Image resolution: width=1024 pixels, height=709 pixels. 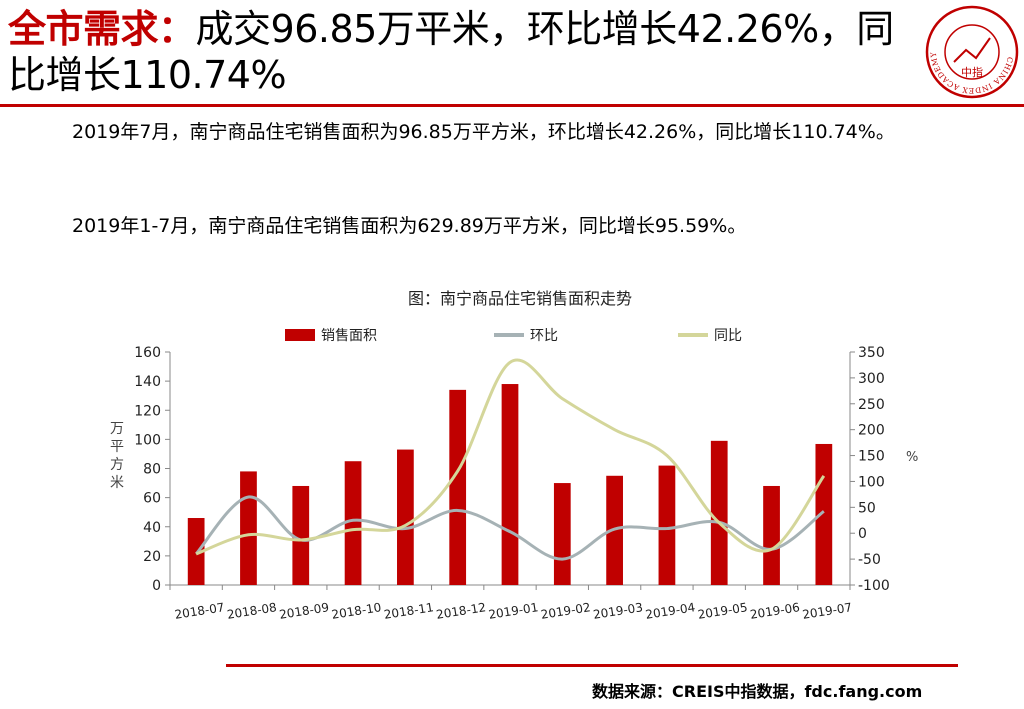 What do you see at coordinates (300, 335) in the screenshot?
I see `legend-swatch-bar` at bounding box center [300, 335].